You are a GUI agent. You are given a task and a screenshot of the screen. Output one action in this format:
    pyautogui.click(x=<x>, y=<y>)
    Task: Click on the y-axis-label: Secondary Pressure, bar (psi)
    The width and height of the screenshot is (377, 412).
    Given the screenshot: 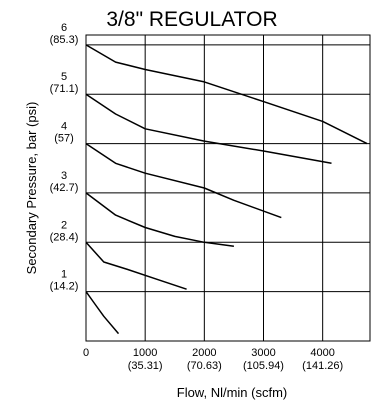 What is the action you would take?
    pyautogui.click(x=31, y=188)
    